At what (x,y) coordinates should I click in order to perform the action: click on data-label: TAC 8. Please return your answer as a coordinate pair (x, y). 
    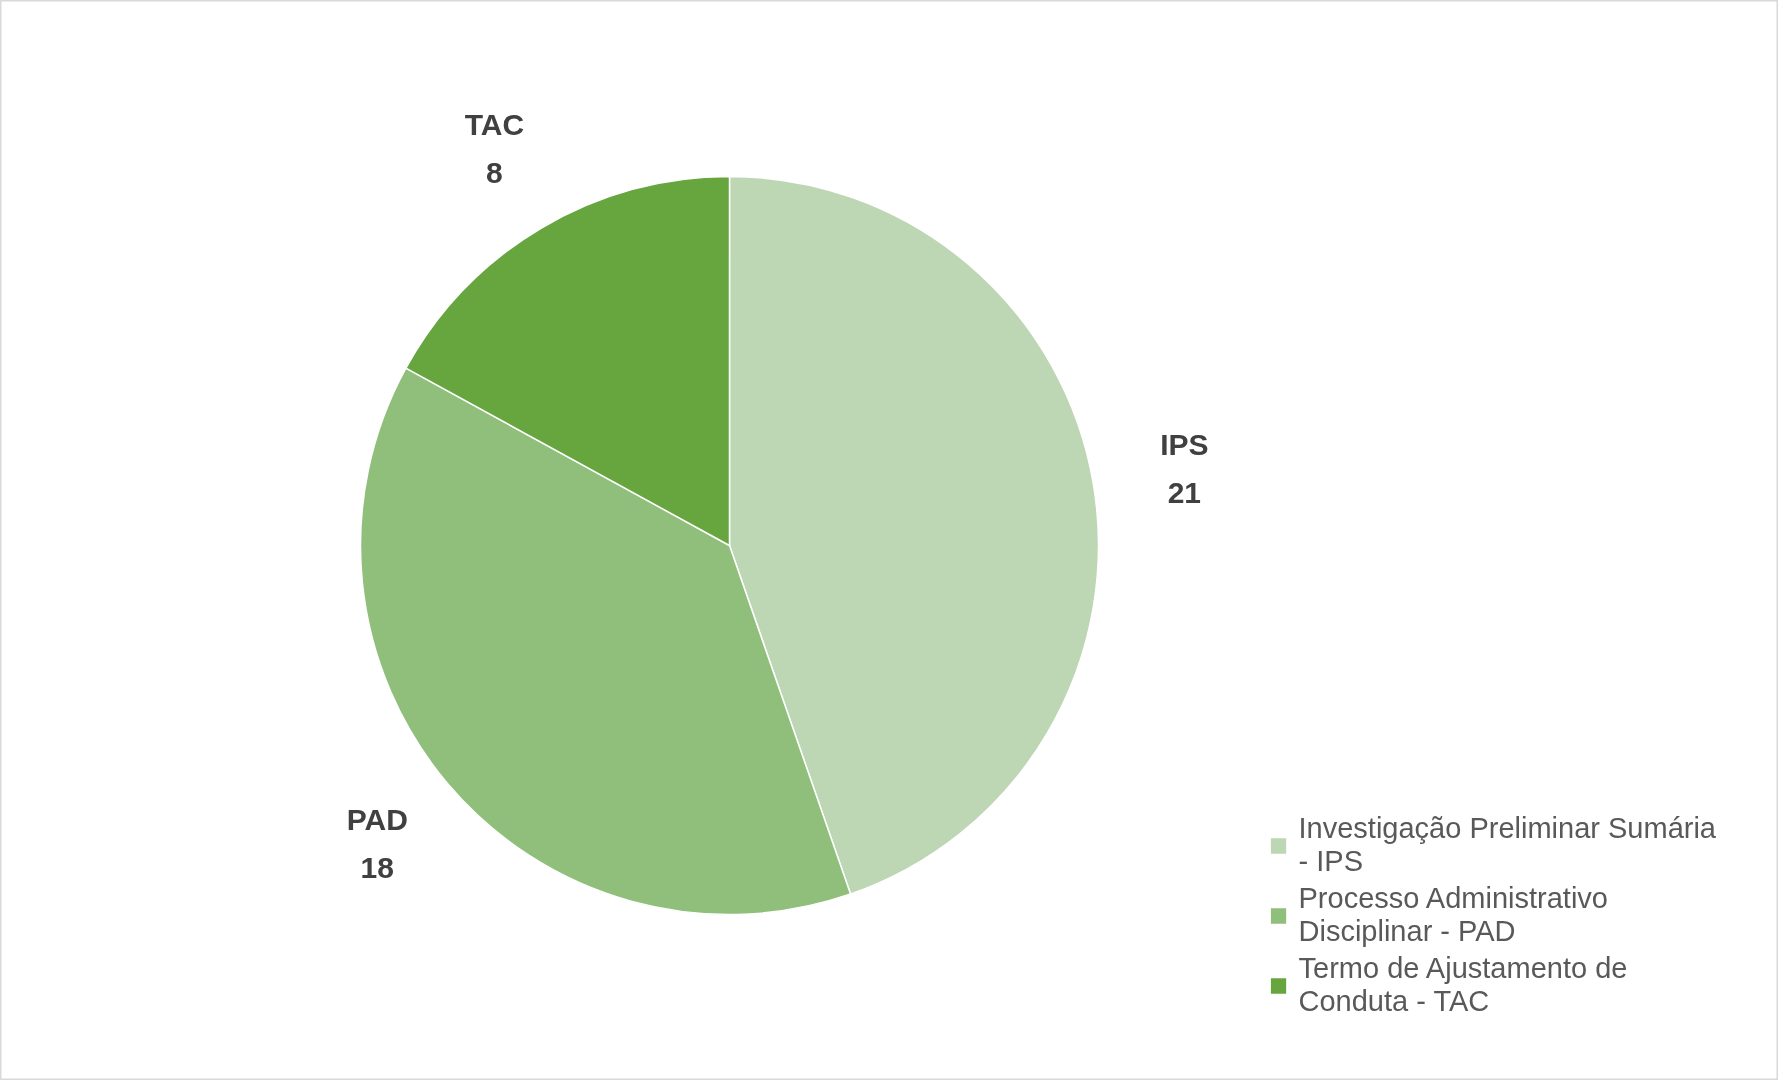
    Looking at the image, I should click on (494, 149).